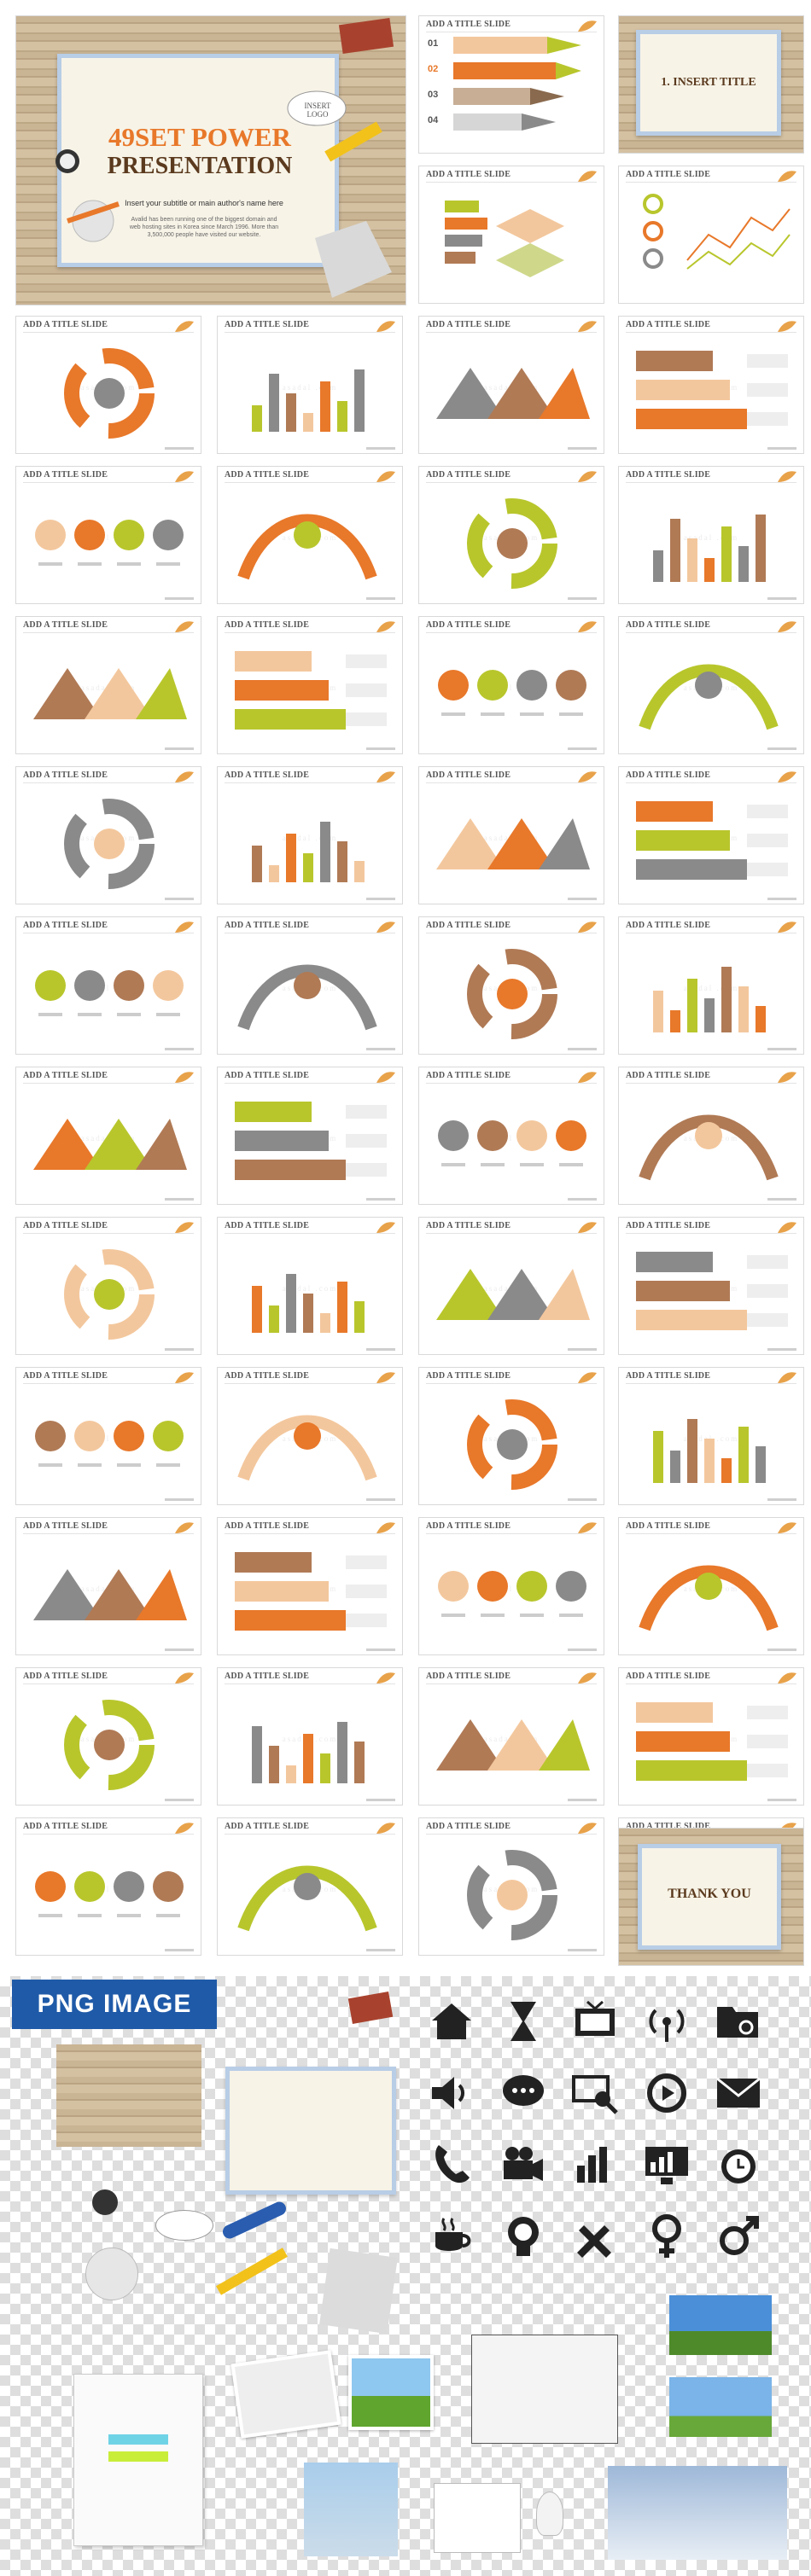  I want to click on toc-item: 03, so click(512, 99).